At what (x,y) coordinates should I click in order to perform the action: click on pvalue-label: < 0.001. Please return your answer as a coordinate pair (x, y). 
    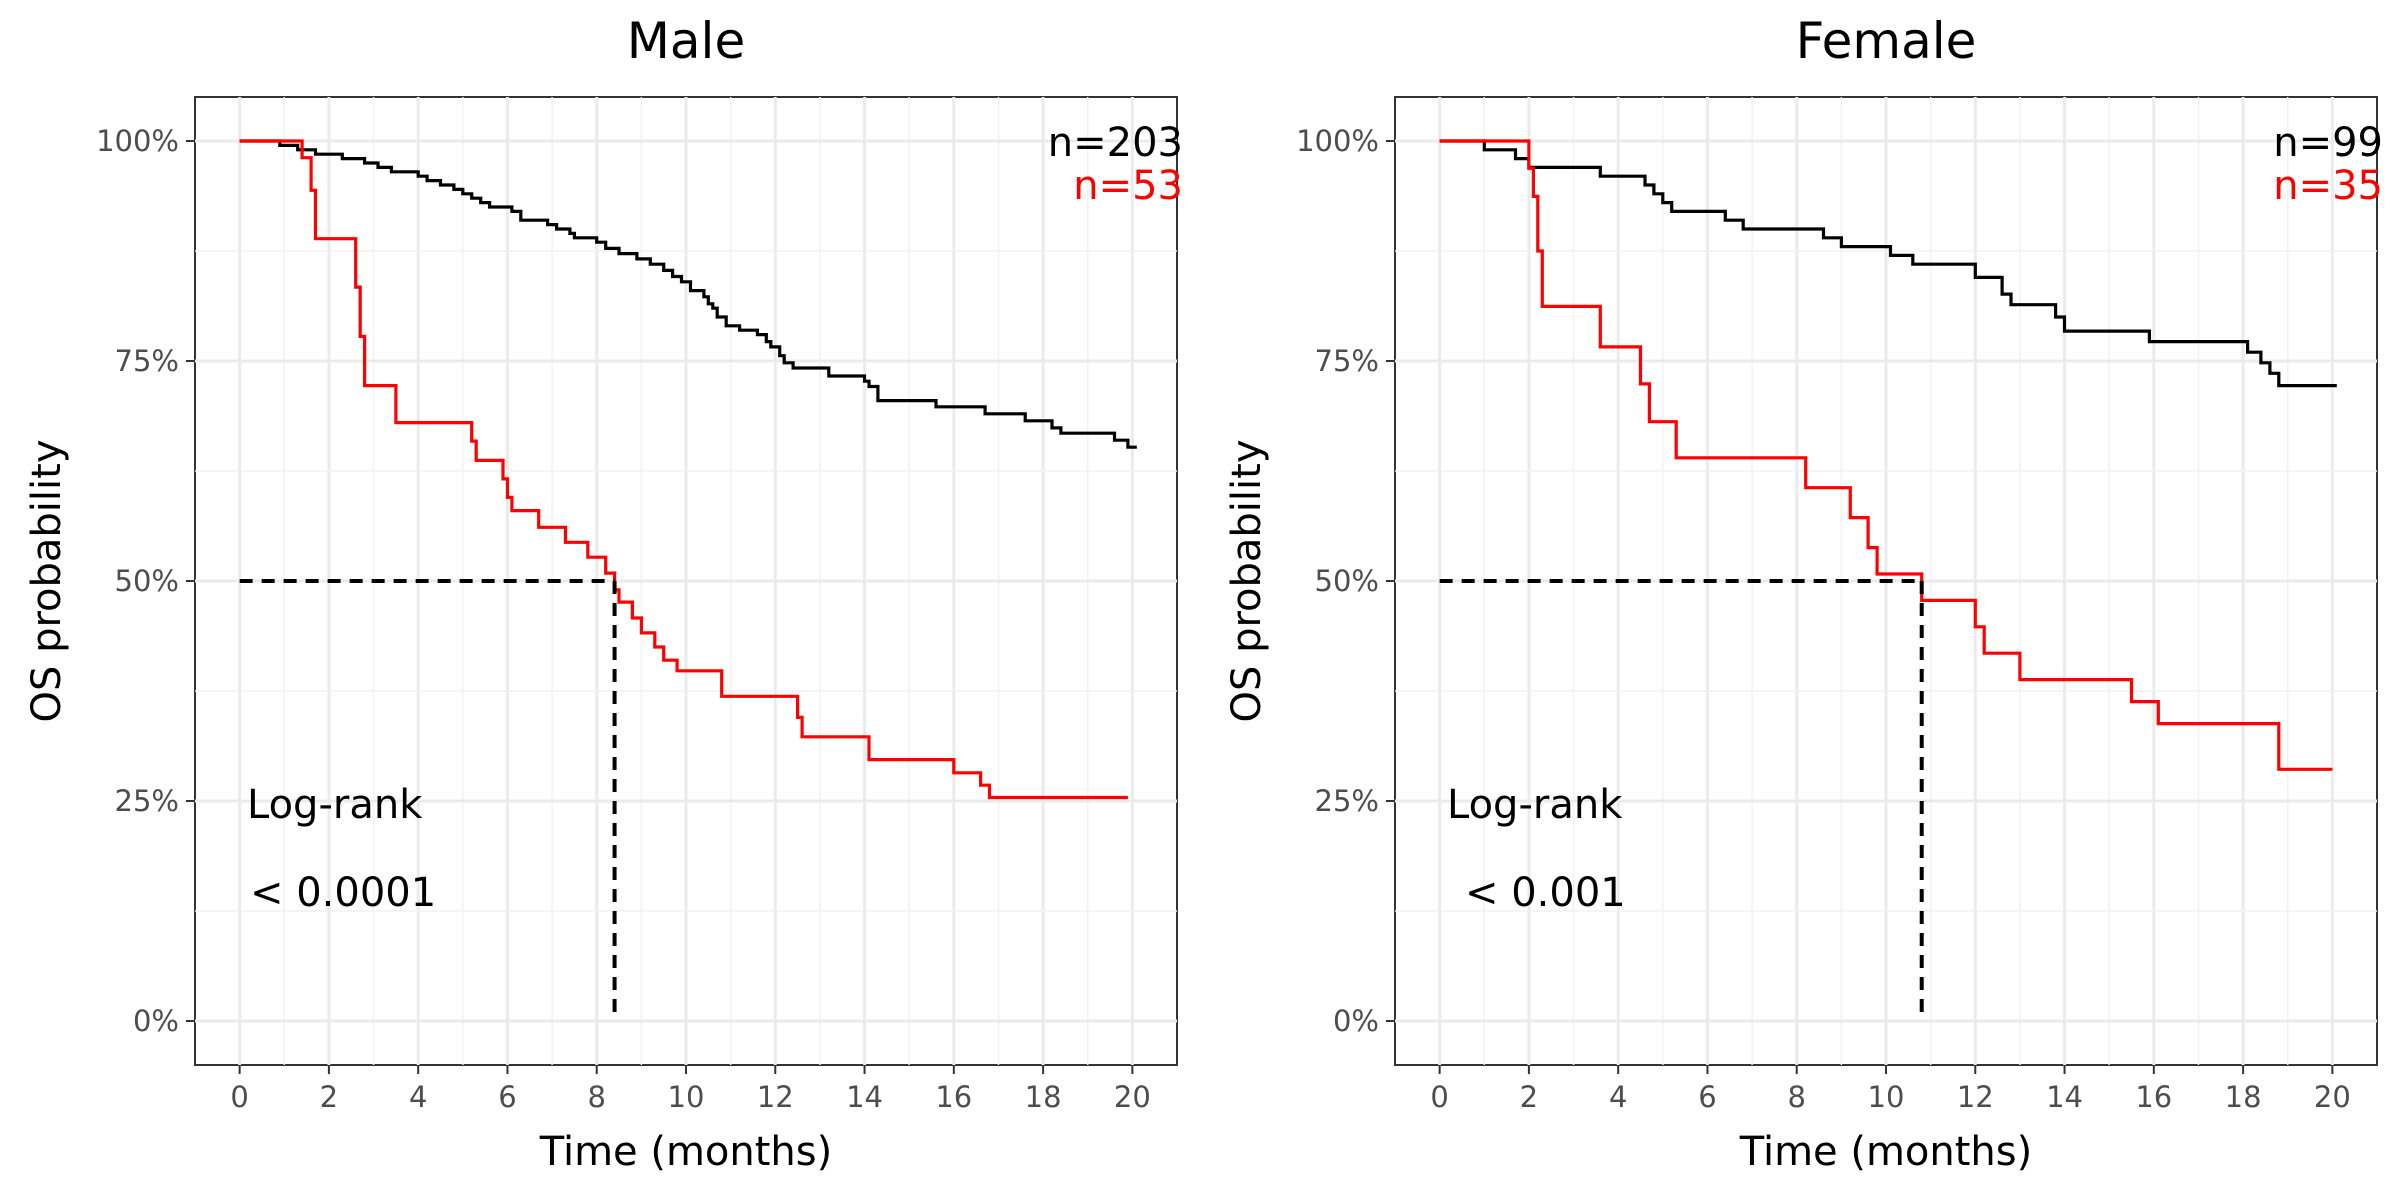
    Looking at the image, I should click on (1545, 893).